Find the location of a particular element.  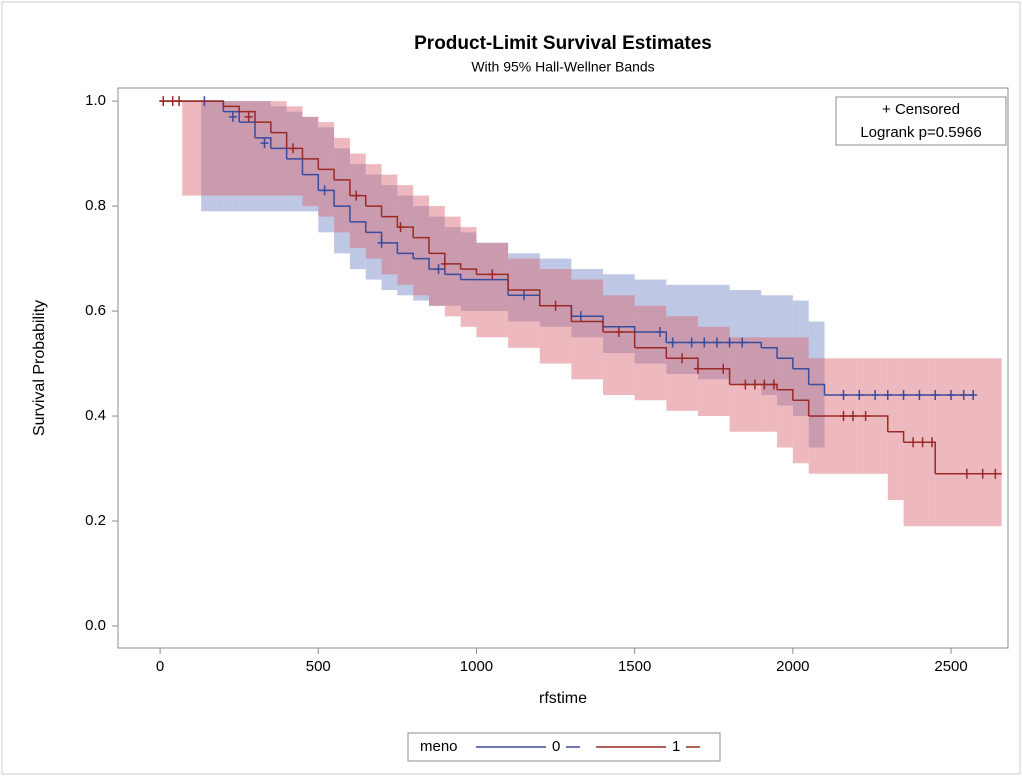

chart-subtitle: With 95% Hall-Wellner Bands is located at coordinates (562, 67).